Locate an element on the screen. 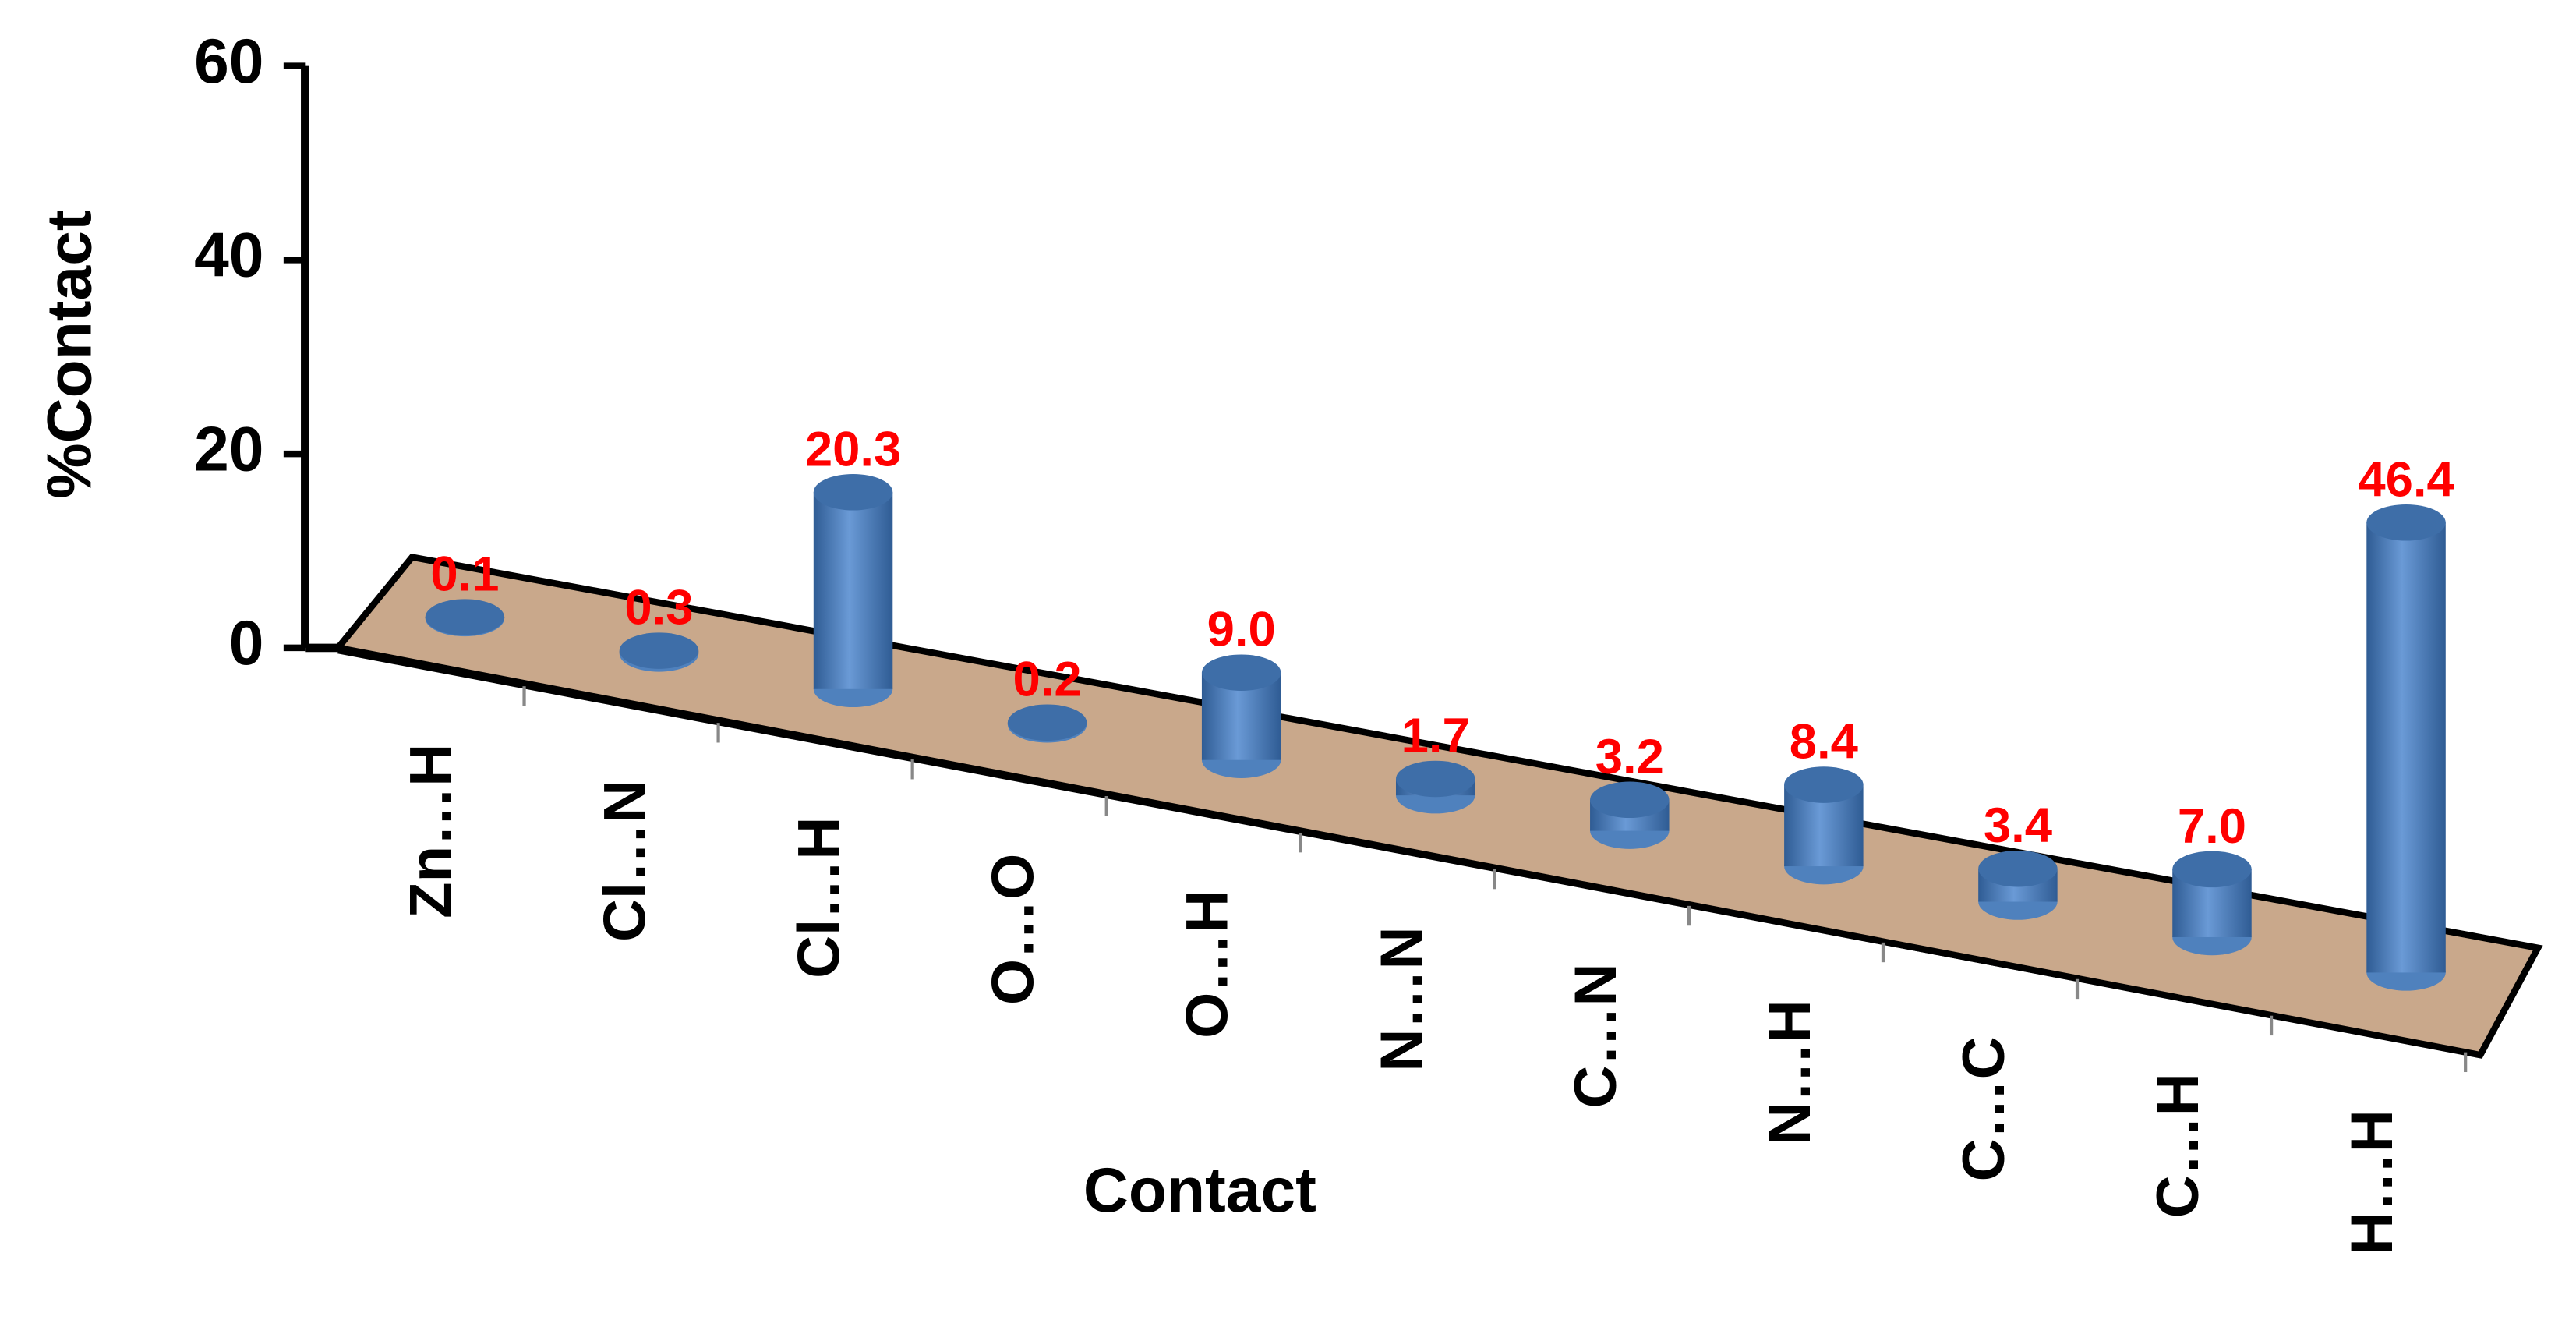 The width and height of the screenshot is (2576, 1327). value-label: 20.3 is located at coordinates (853, 449).